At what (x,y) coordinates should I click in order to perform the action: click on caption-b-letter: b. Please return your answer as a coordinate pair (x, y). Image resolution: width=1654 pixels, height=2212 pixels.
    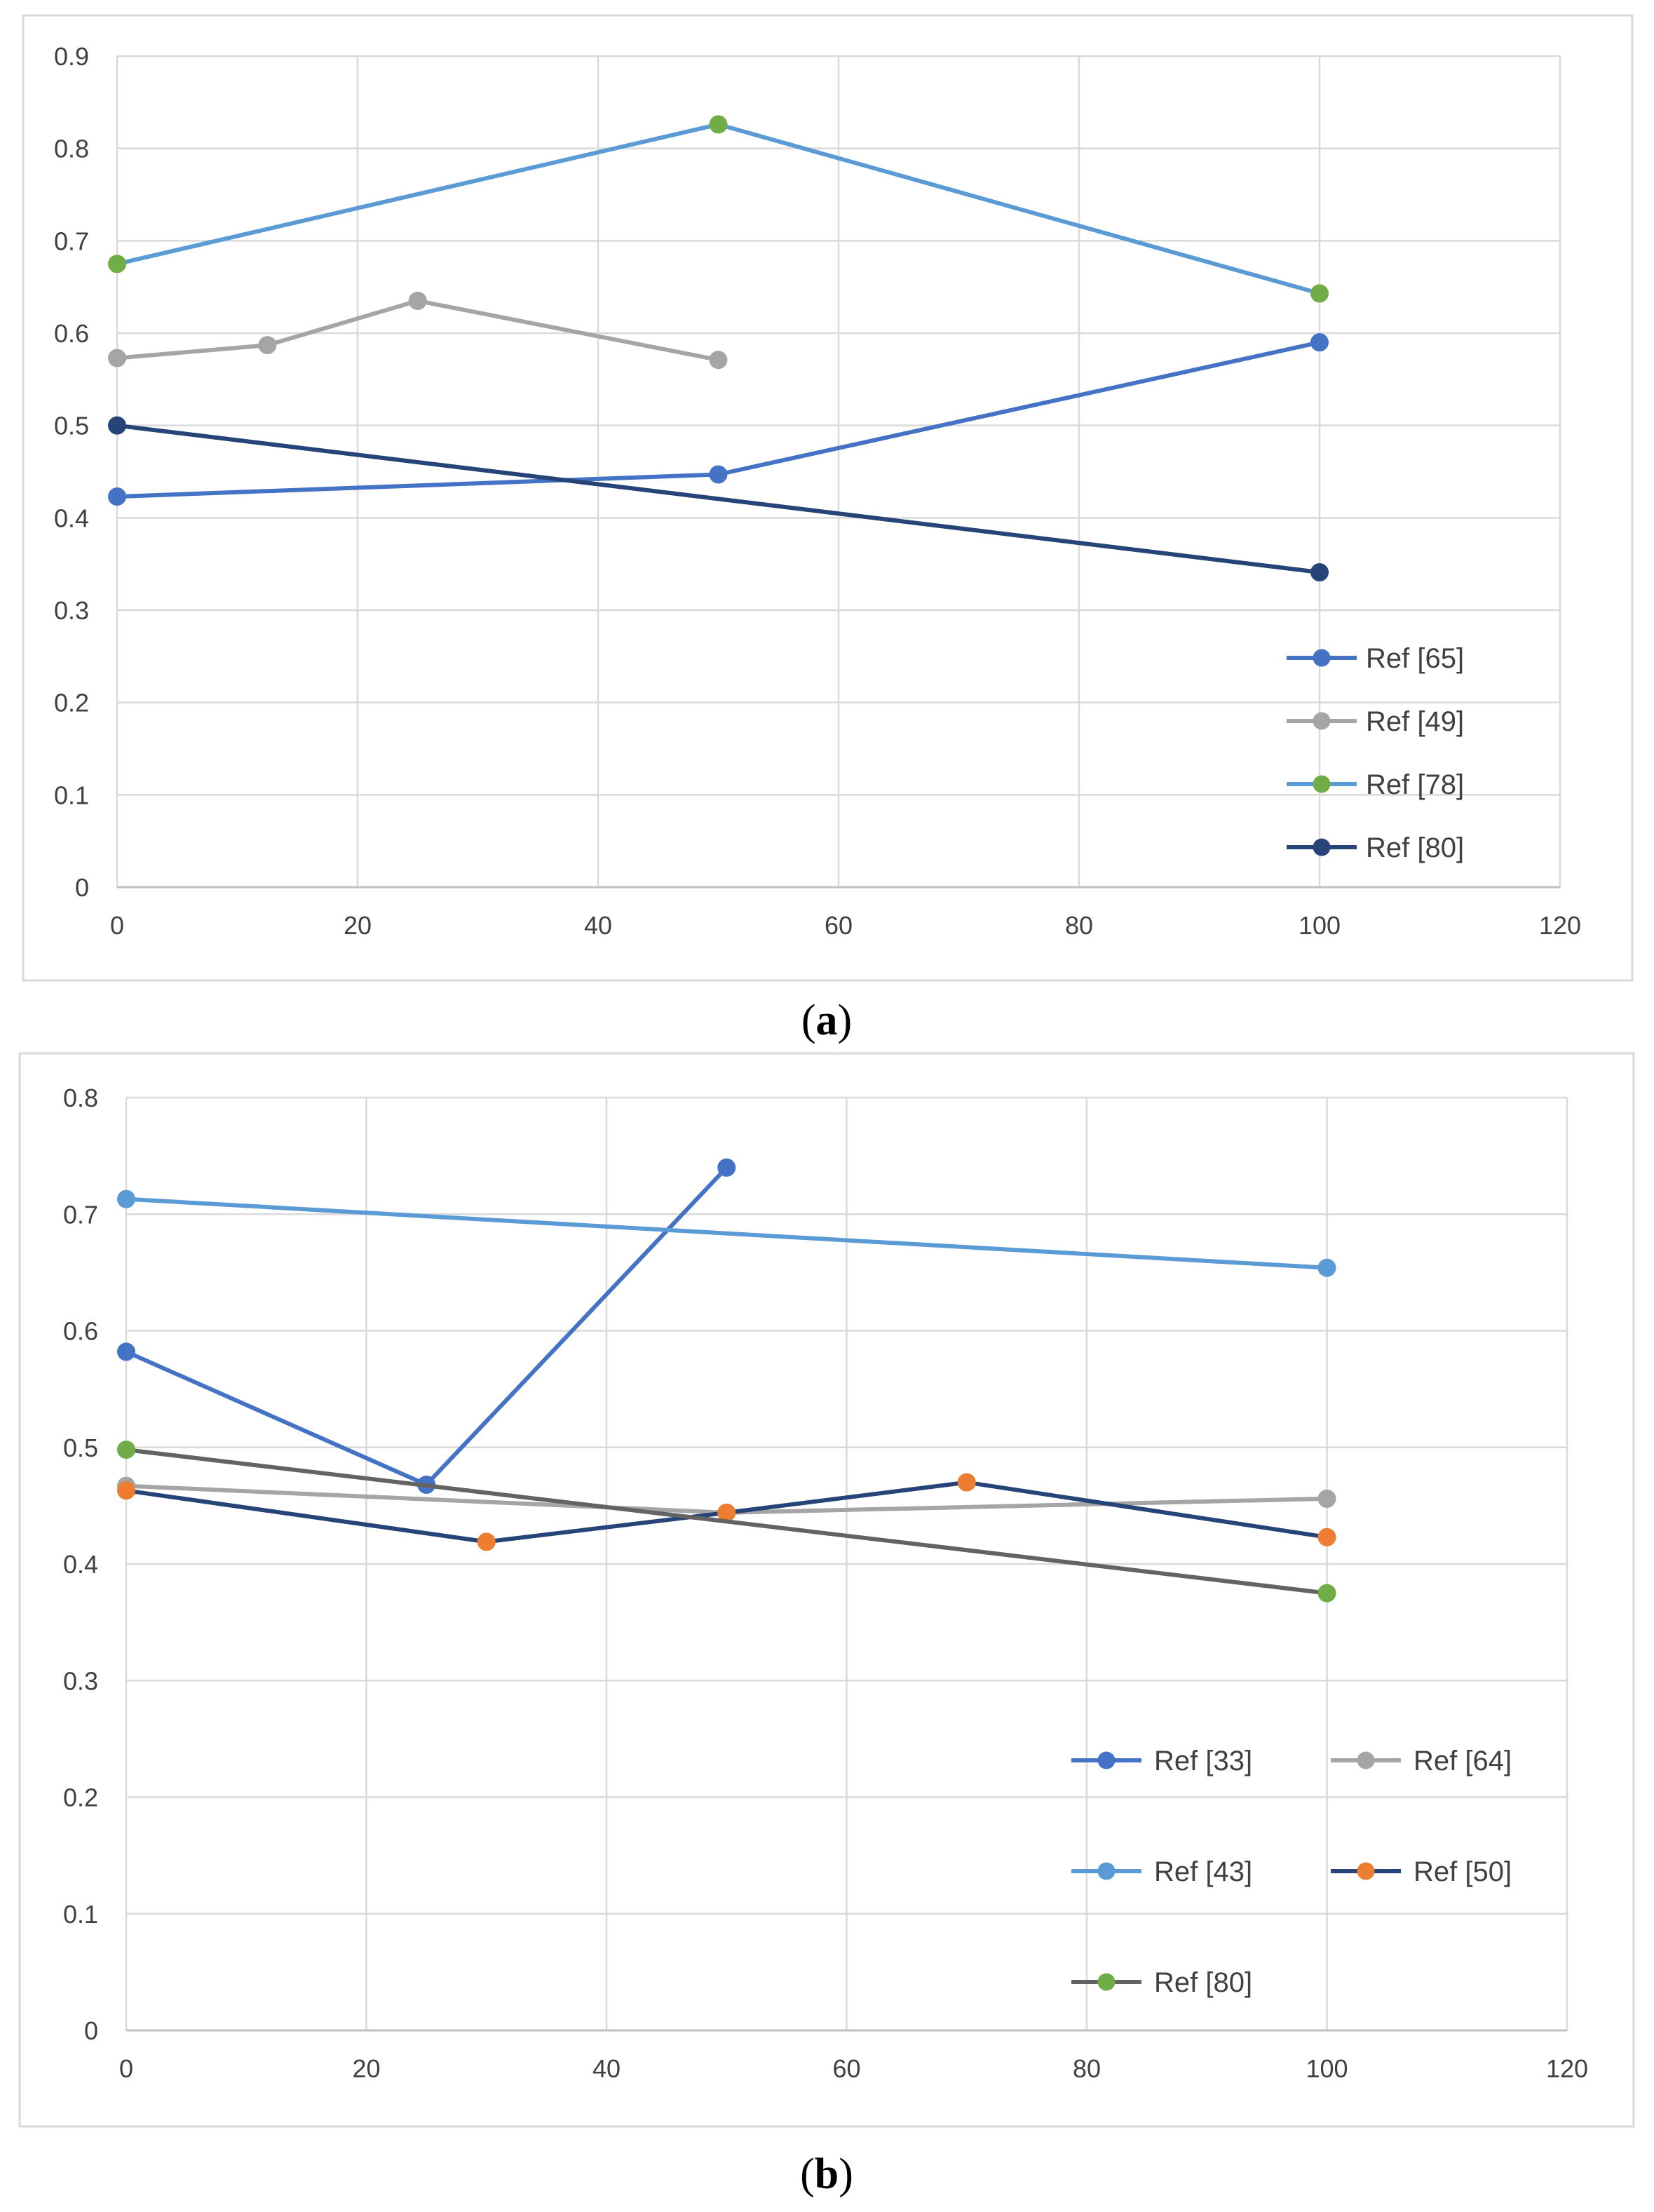
    Looking at the image, I should click on (827, 2174).